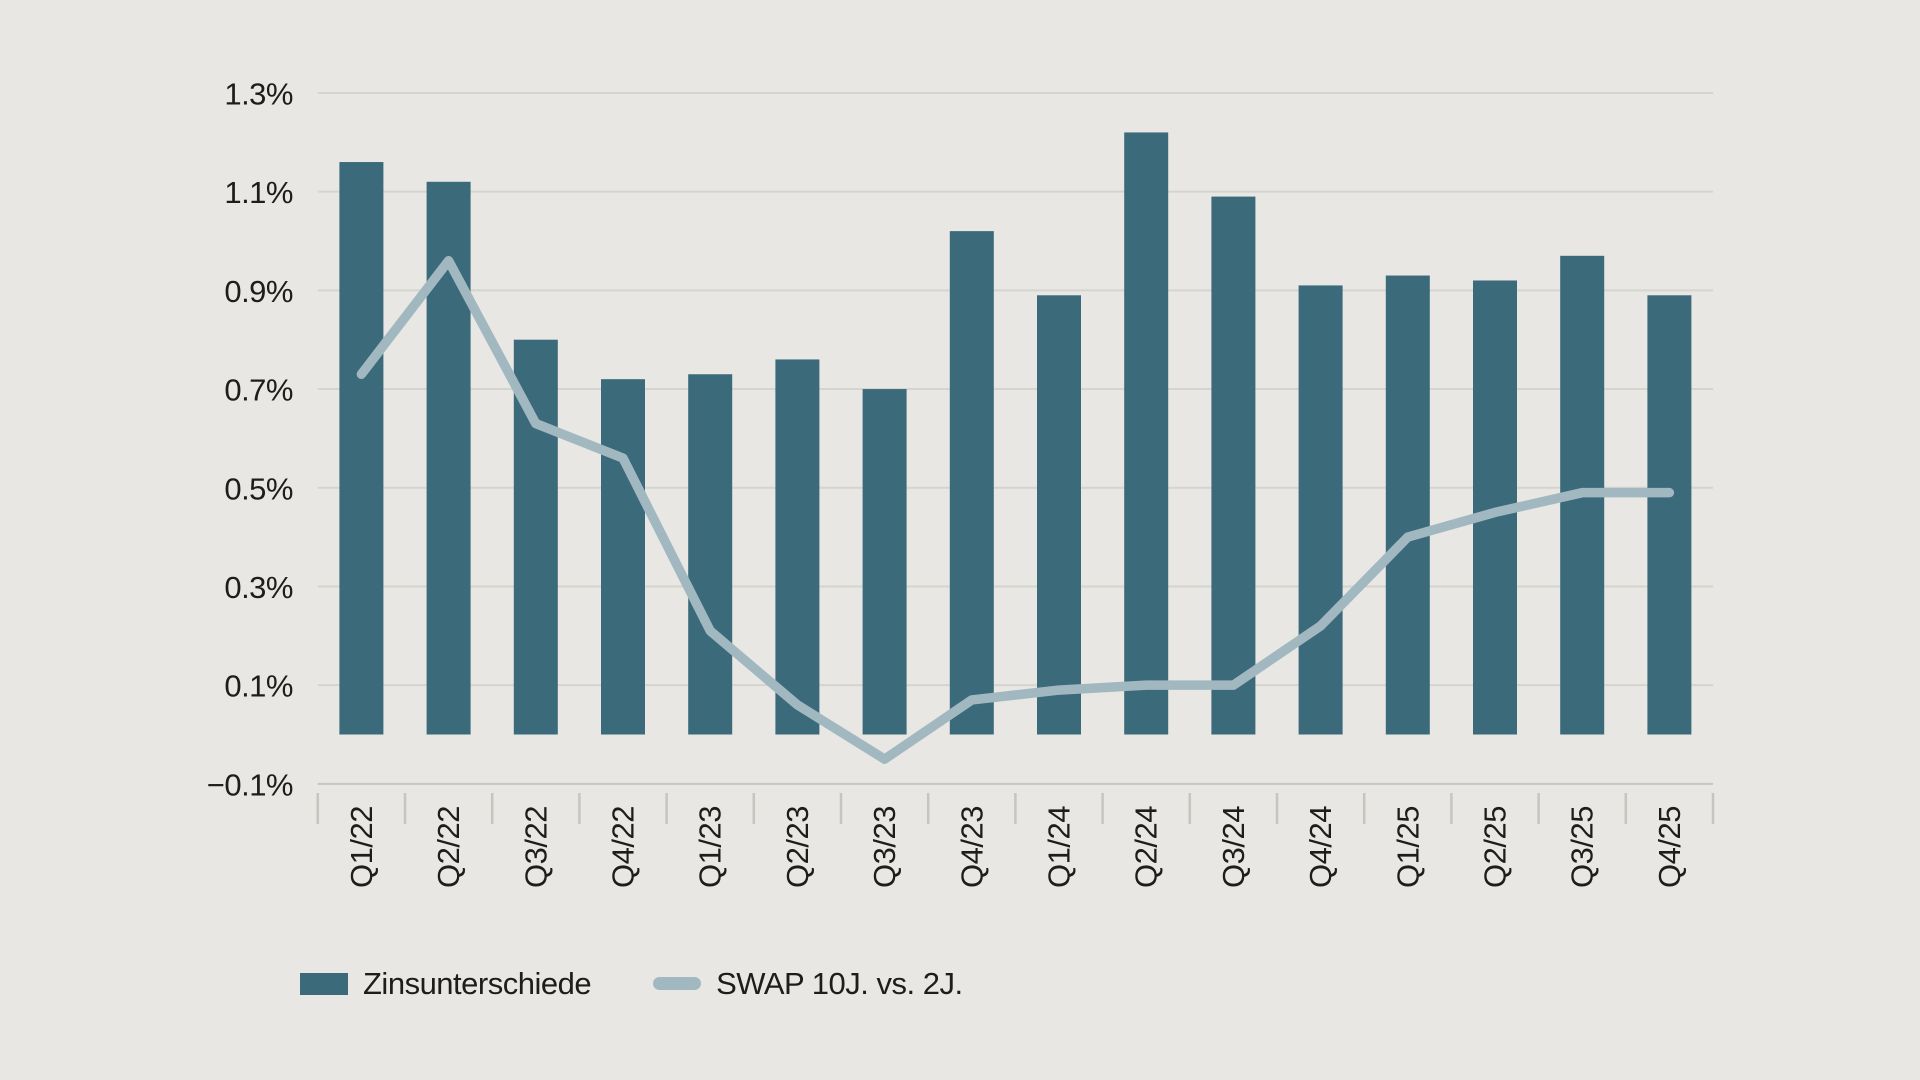 This screenshot has height=1080, width=1920. I want to click on x-axis-label: Q3/23, so click(884, 847).